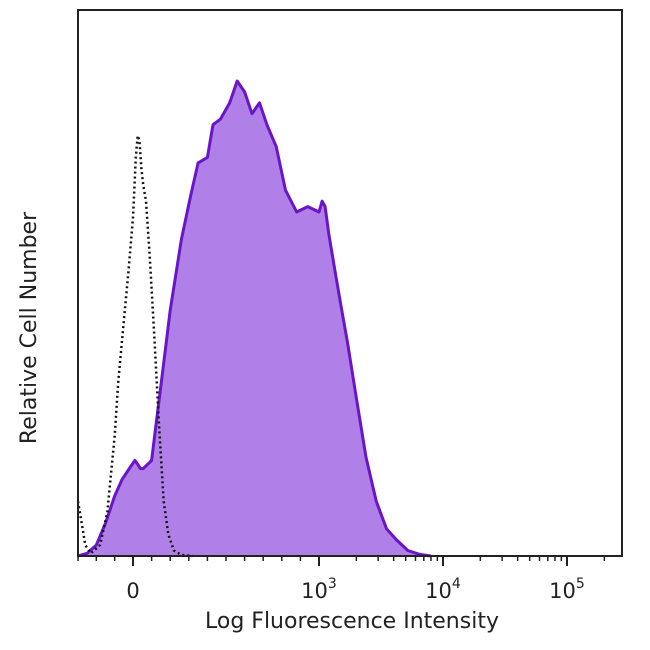 This screenshot has width=650, height=650. I want to click on y-axis-label: Relative Cell Number, so click(29, 327).